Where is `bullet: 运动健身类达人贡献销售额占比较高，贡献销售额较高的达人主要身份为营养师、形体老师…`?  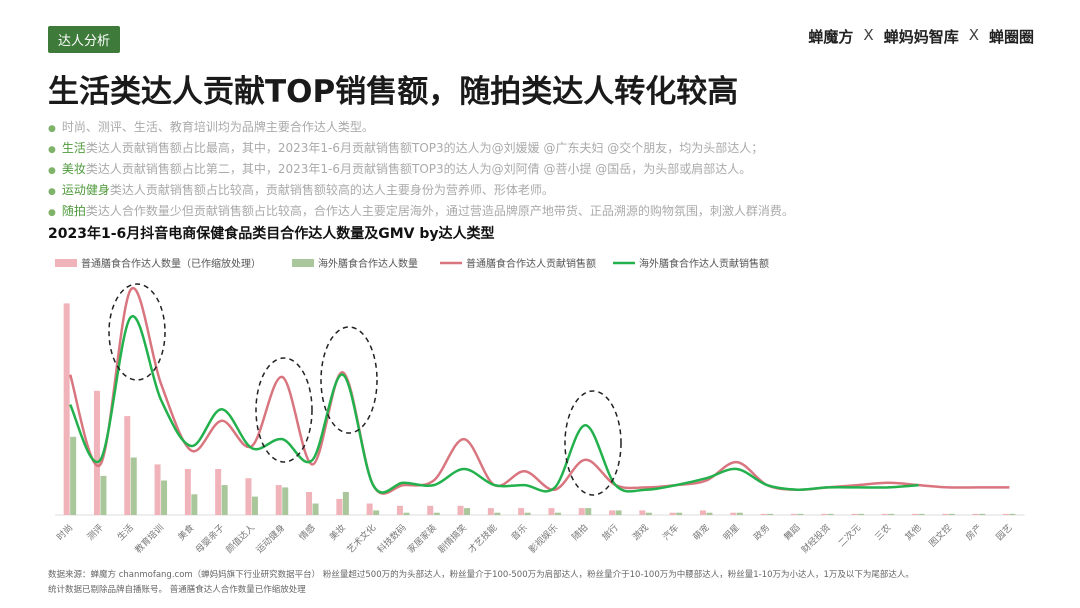 bullet: 运动健身类达人贡献销售额占比较高，贡献销售额较高的达人主要身份为营养师、形体老师… is located at coordinates (421, 191).